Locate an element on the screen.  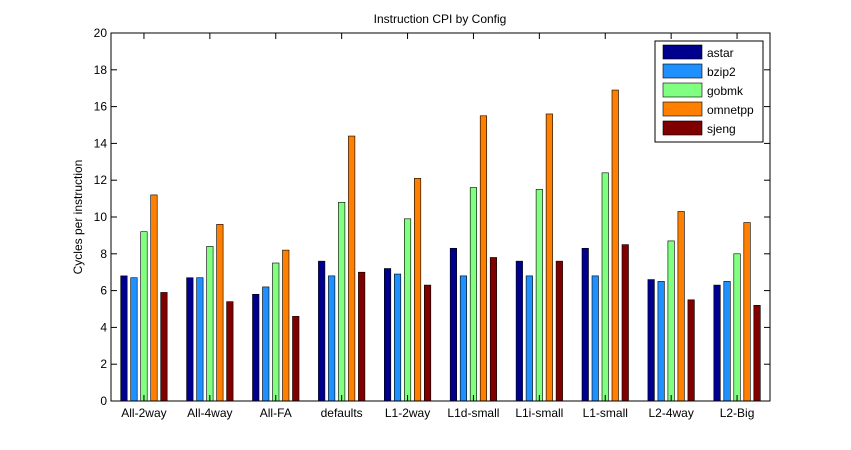
x-tick-label: L1-2way is located at coordinates (407, 413).